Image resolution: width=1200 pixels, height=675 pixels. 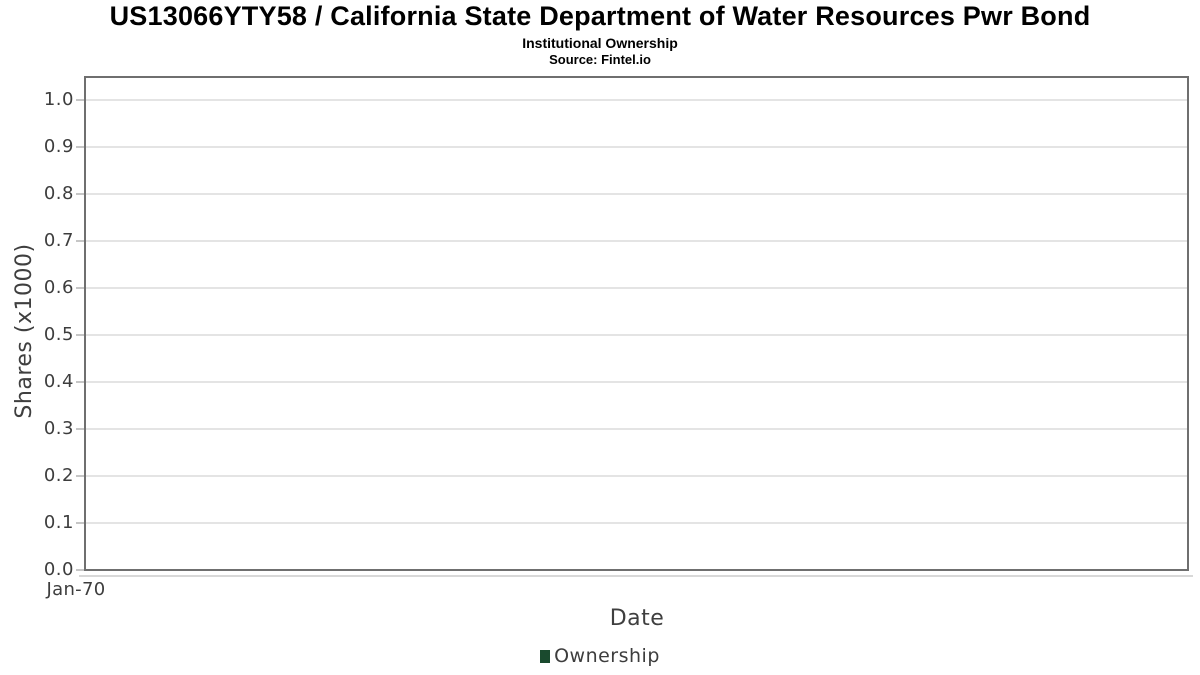 I want to click on x-tick-label: Jan-70, so click(x=76, y=589).